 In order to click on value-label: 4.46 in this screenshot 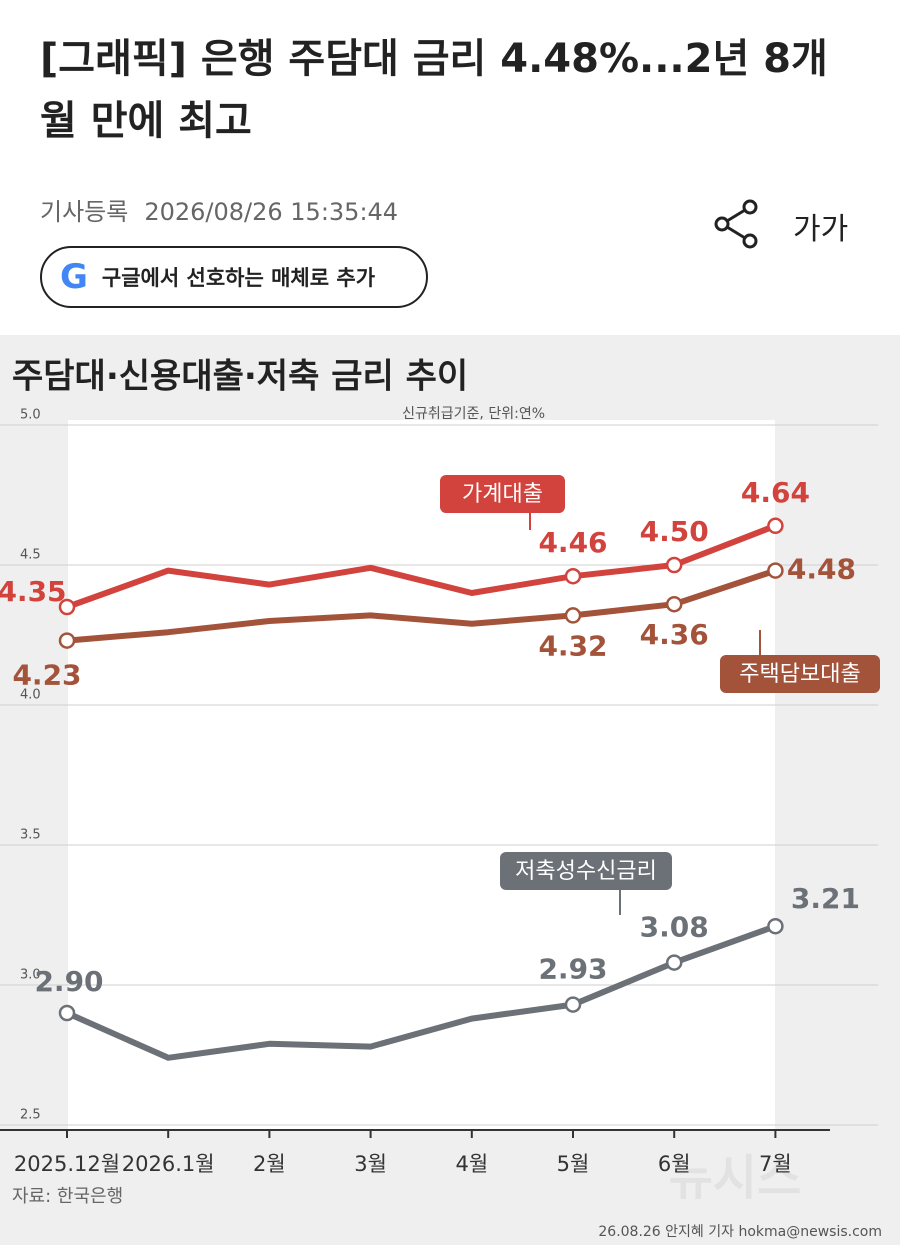, I will do `click(572, 542)`.